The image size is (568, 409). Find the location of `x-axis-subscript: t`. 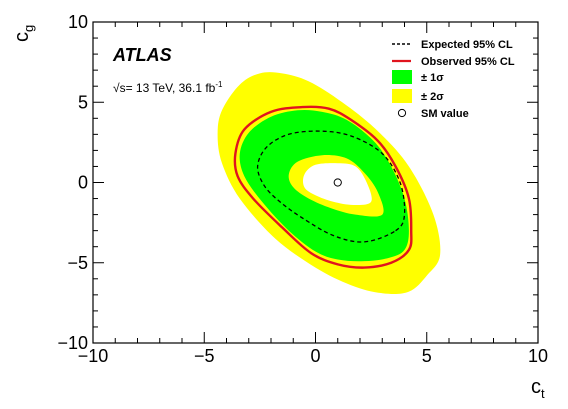

x-axis-subscript: t is located at coordinates (543, 393).